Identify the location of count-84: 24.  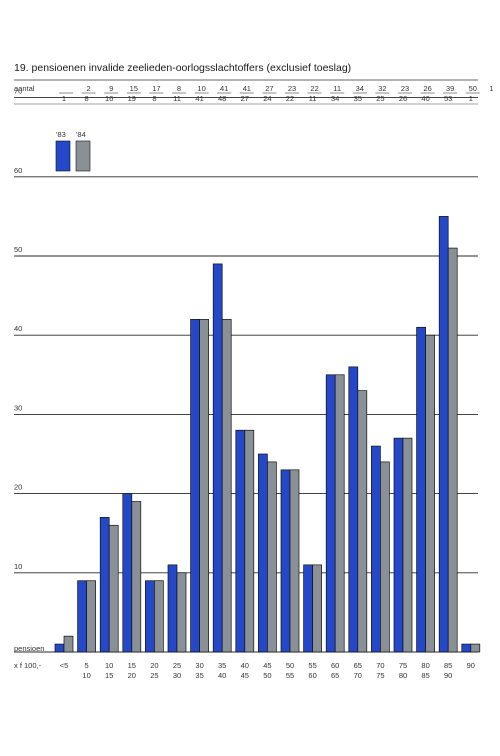
(267, 98).